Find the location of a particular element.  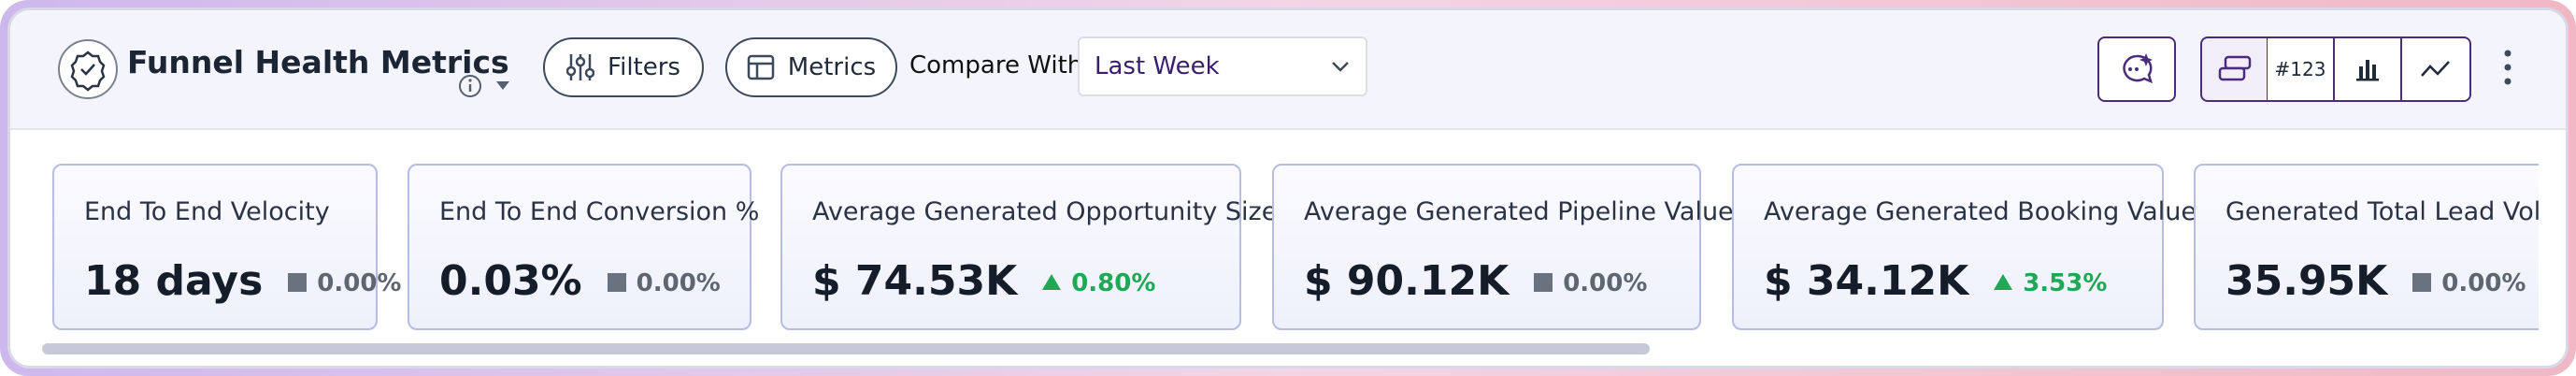

kpi-card: End To End Conversion % 0.03% 0.00% is located at coordinates (583, 247).